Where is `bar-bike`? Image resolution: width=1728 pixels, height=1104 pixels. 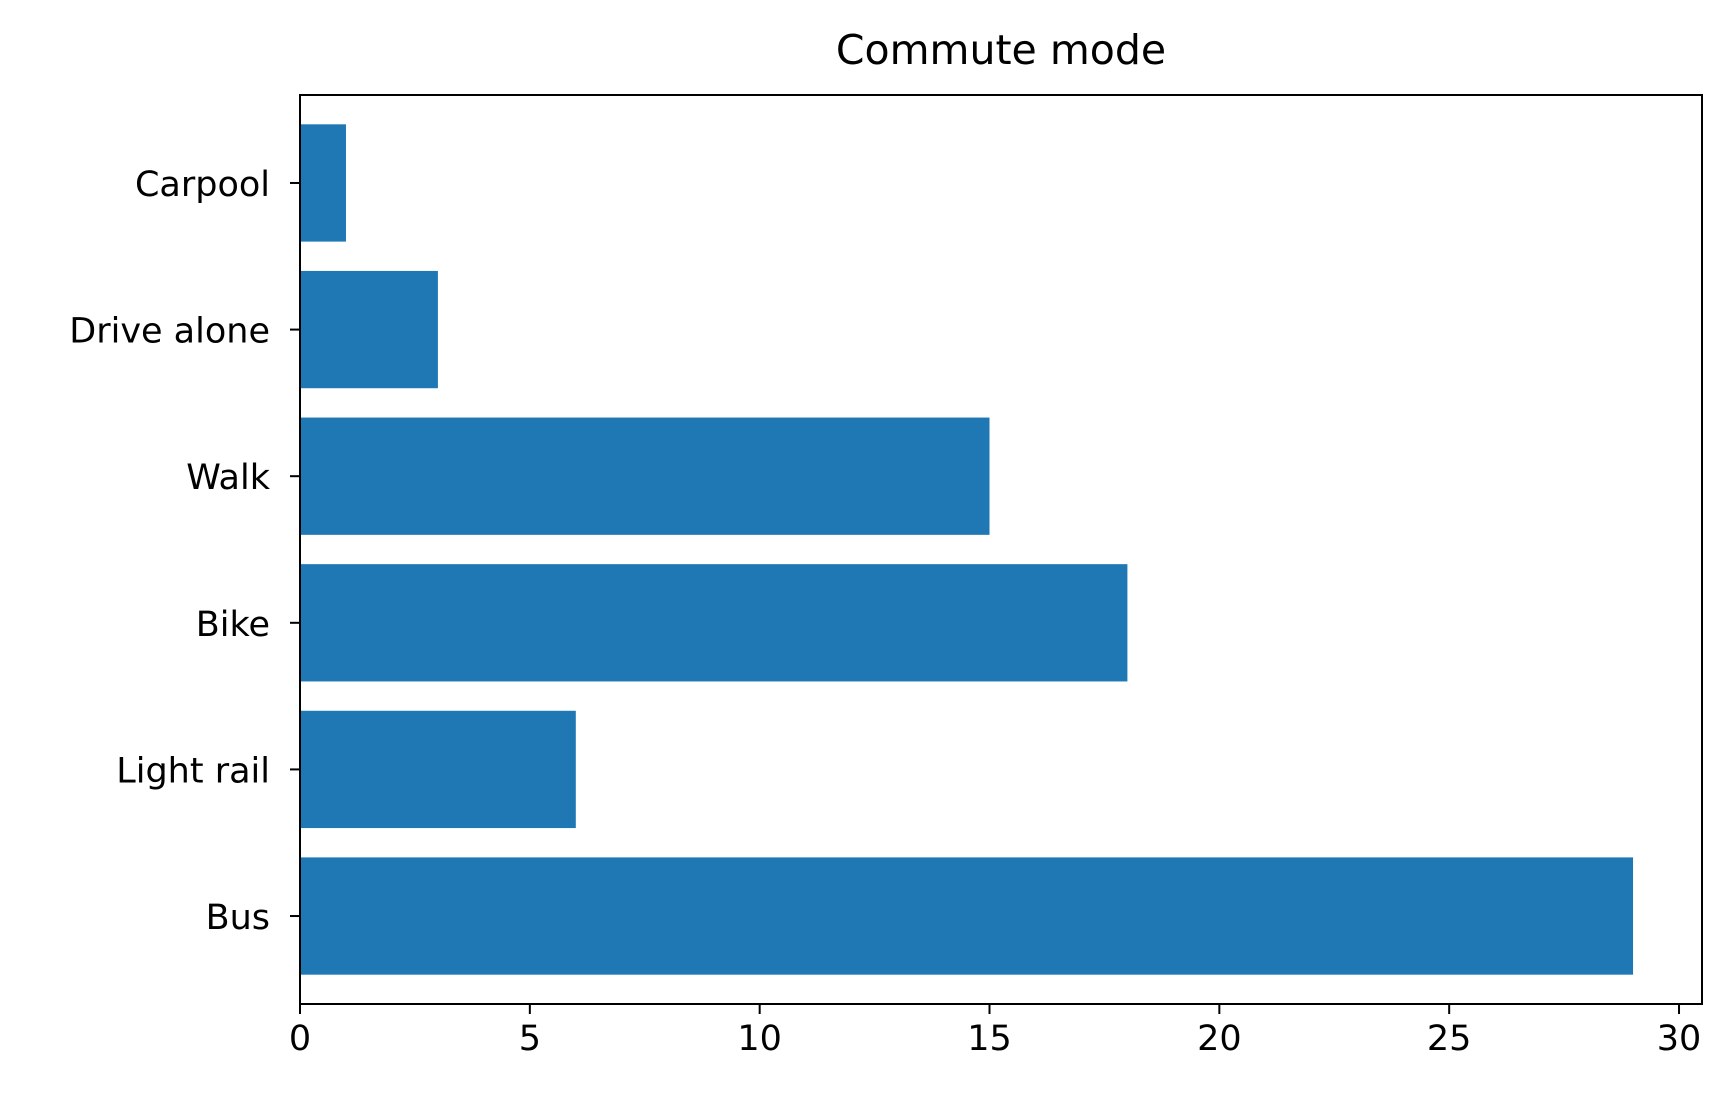
bar-bike is located at coordinates (714, 623).